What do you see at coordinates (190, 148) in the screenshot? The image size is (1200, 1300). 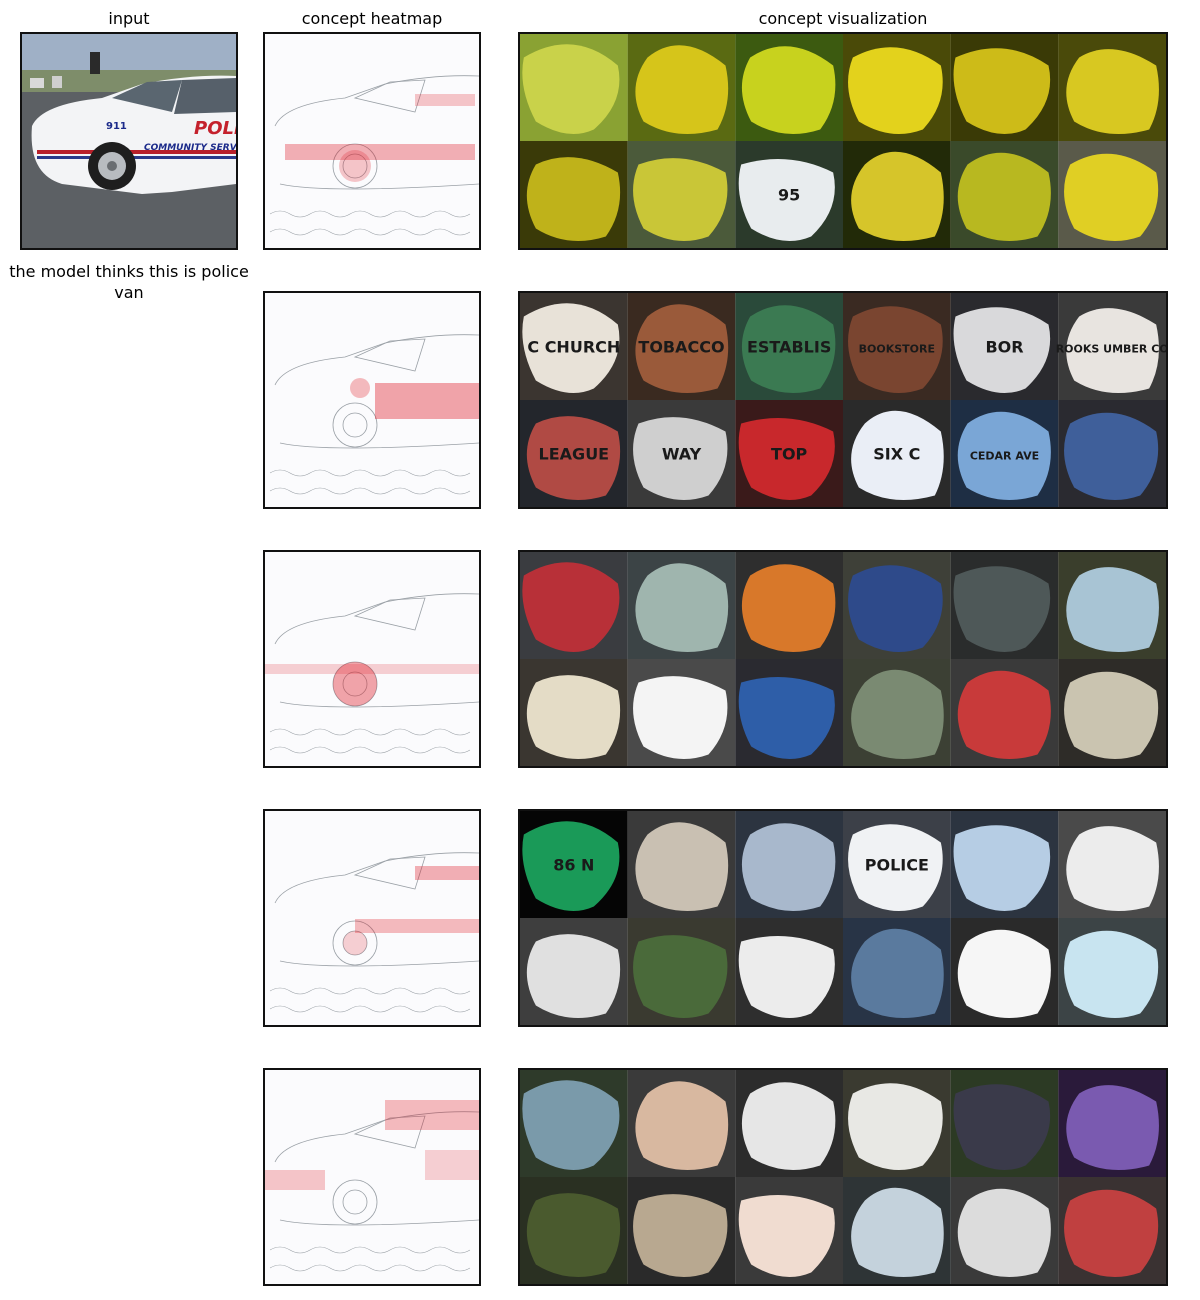 I see `door-text: COMMUNITY SERVIC` at bounding box center [190, 148].